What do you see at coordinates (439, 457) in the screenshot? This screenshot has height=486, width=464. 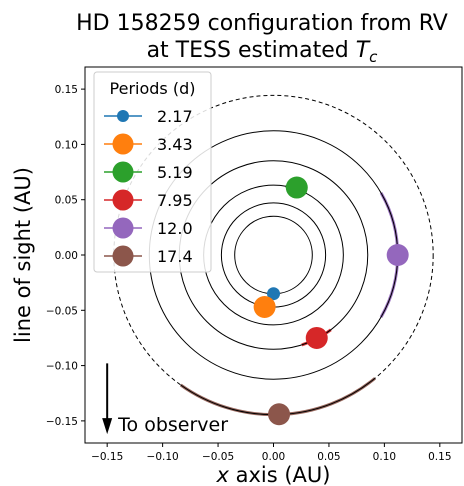 I see `x-tick-label: 0.15` at bounding box center [439, 457].